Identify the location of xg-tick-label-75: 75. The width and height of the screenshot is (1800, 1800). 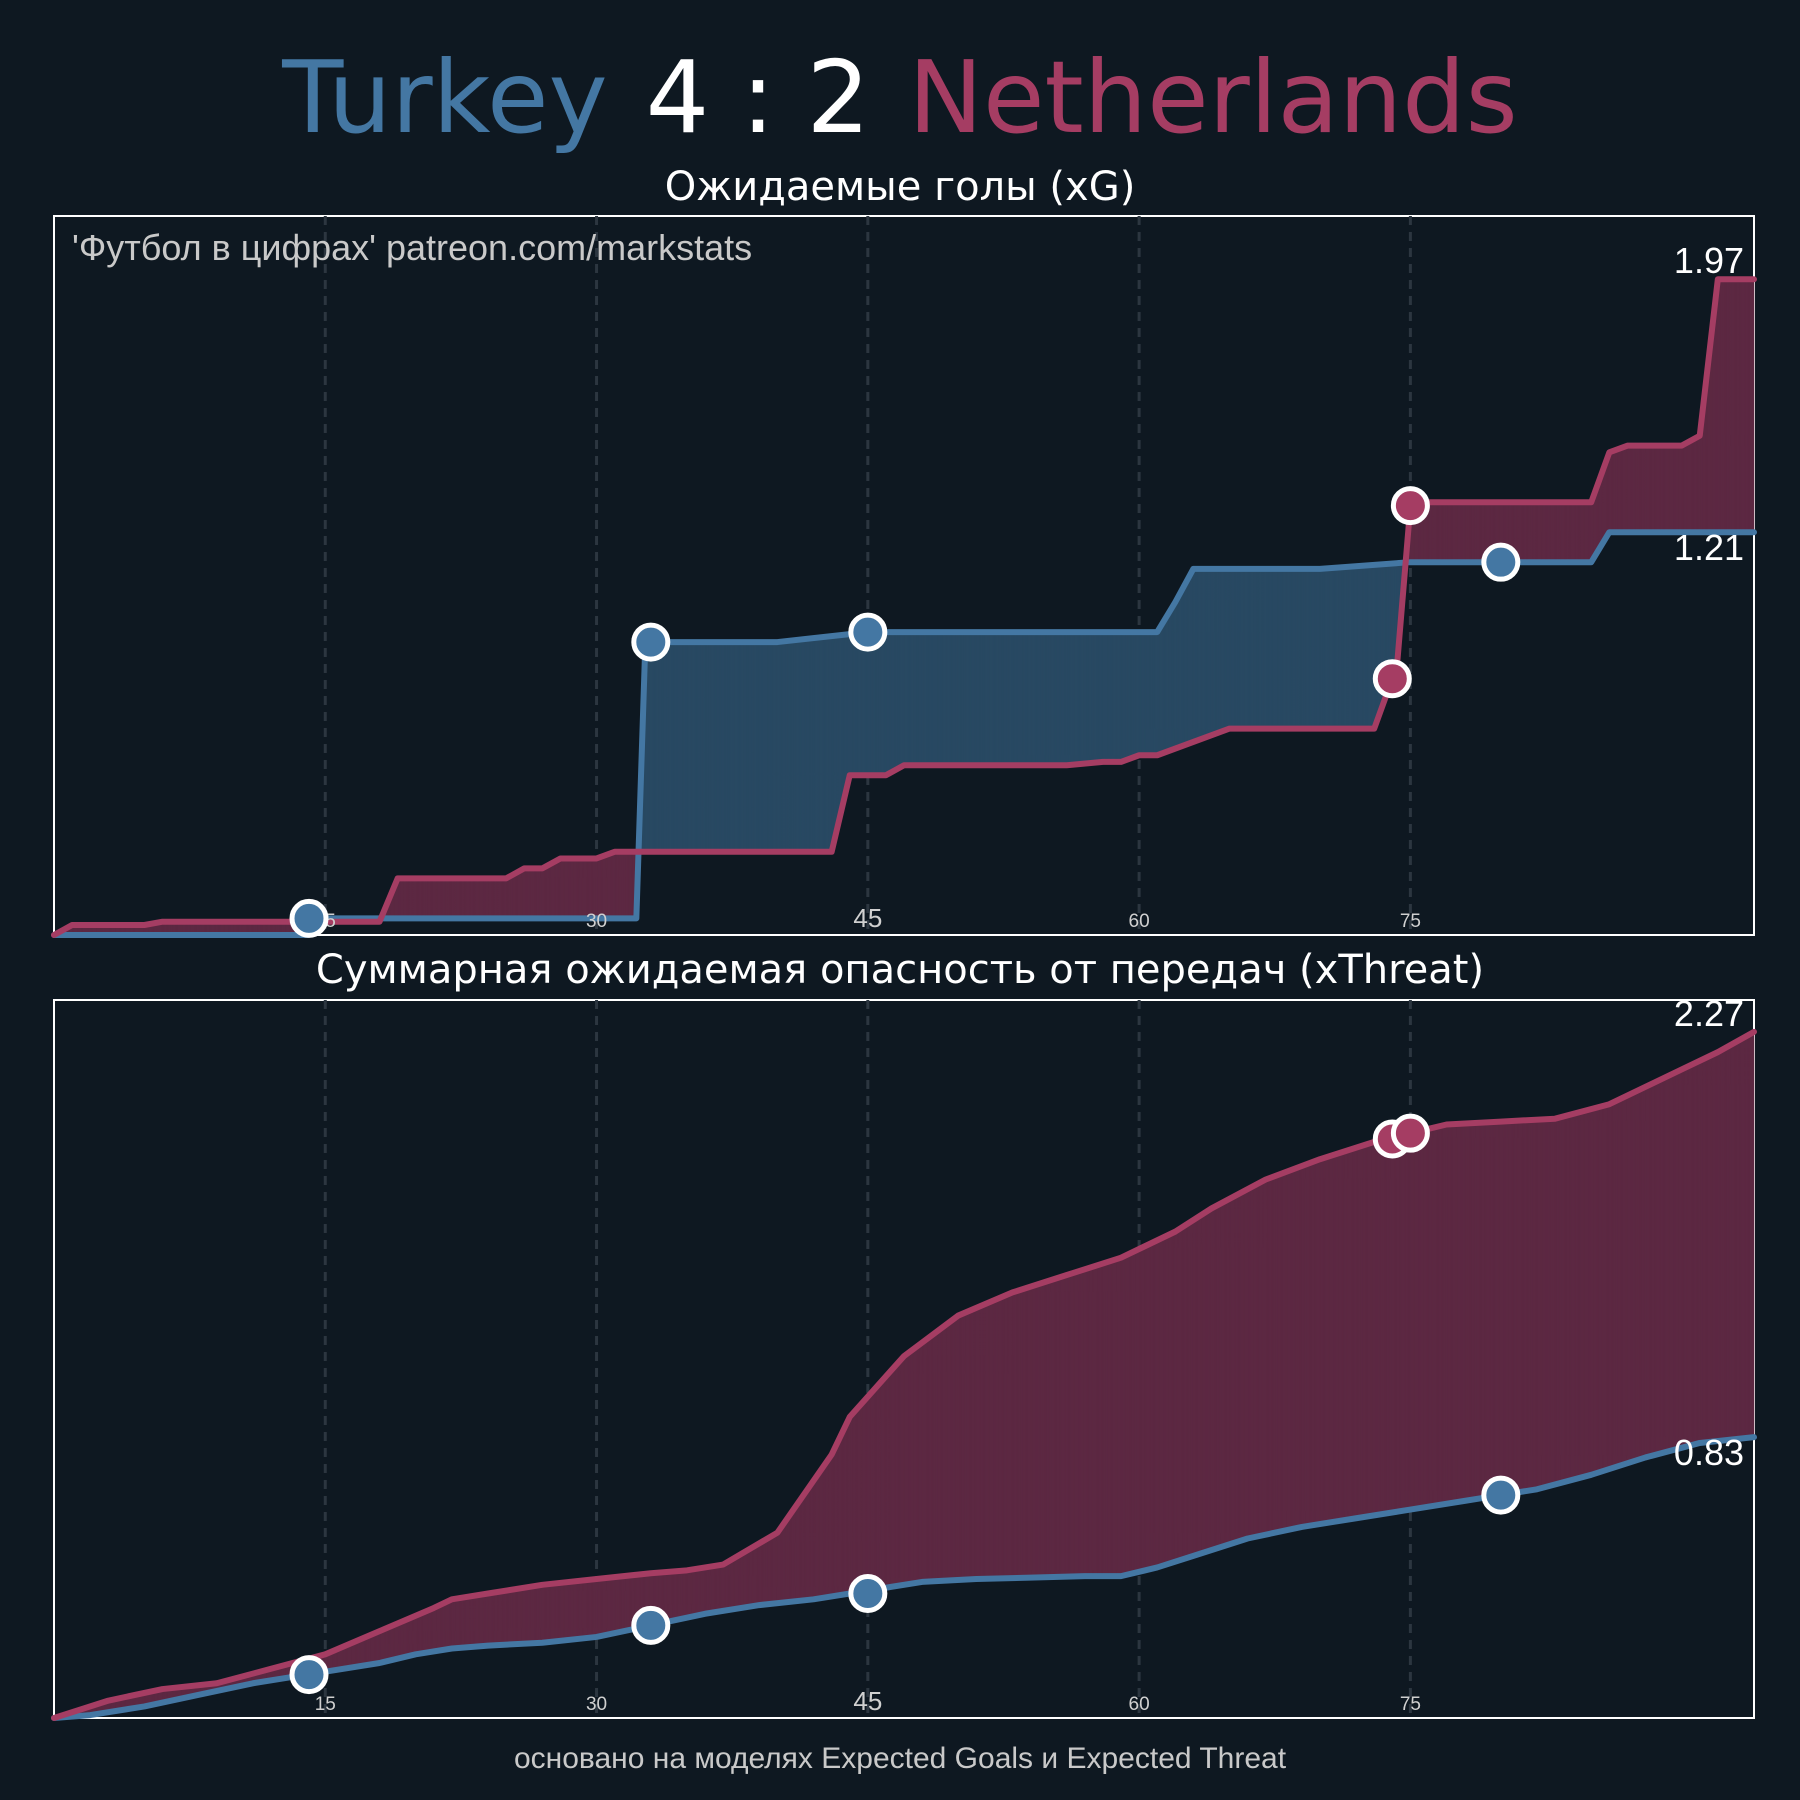
(1410, 921).